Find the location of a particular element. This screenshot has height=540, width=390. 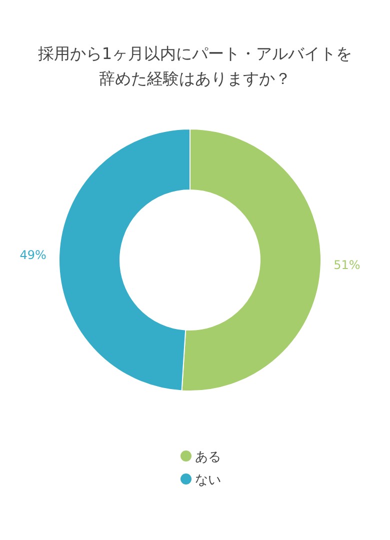

data-label: 51% is located at coordinates (347, 265).